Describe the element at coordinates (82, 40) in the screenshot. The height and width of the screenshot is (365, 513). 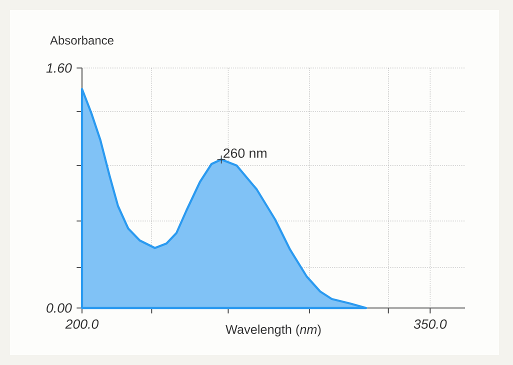
I see `y-axis-title: Absorbance` at that location.